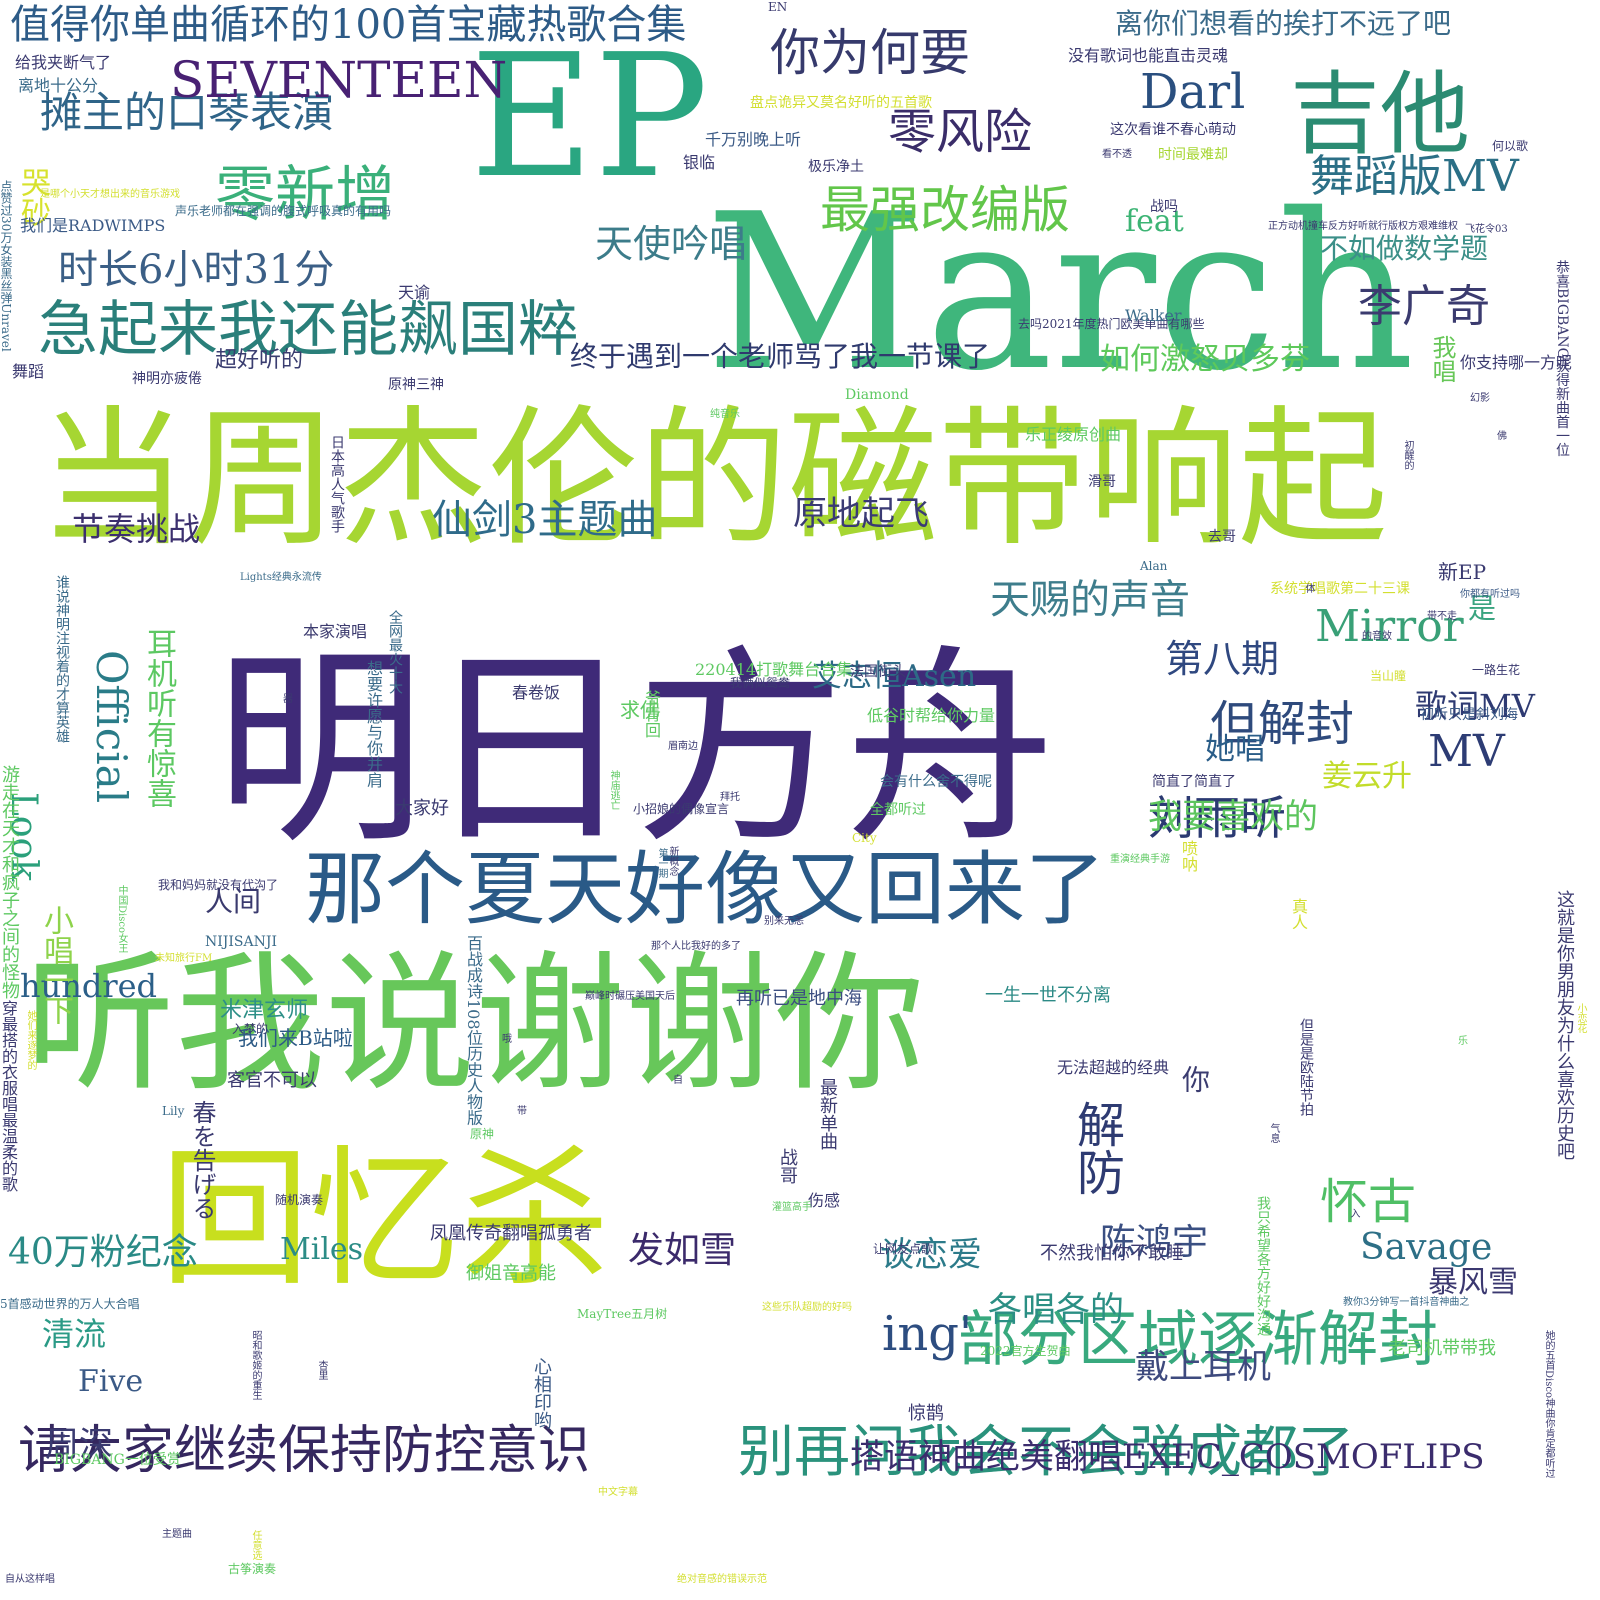  I want to click on cloud-word: 带, so click(522, 1111).